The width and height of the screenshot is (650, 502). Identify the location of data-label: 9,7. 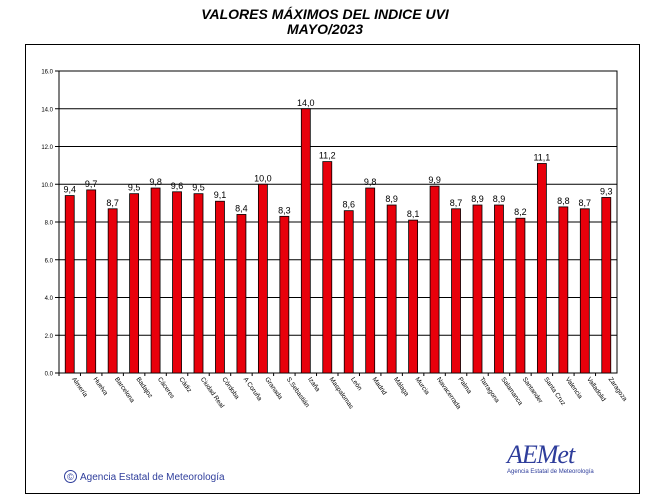
(91, 184).